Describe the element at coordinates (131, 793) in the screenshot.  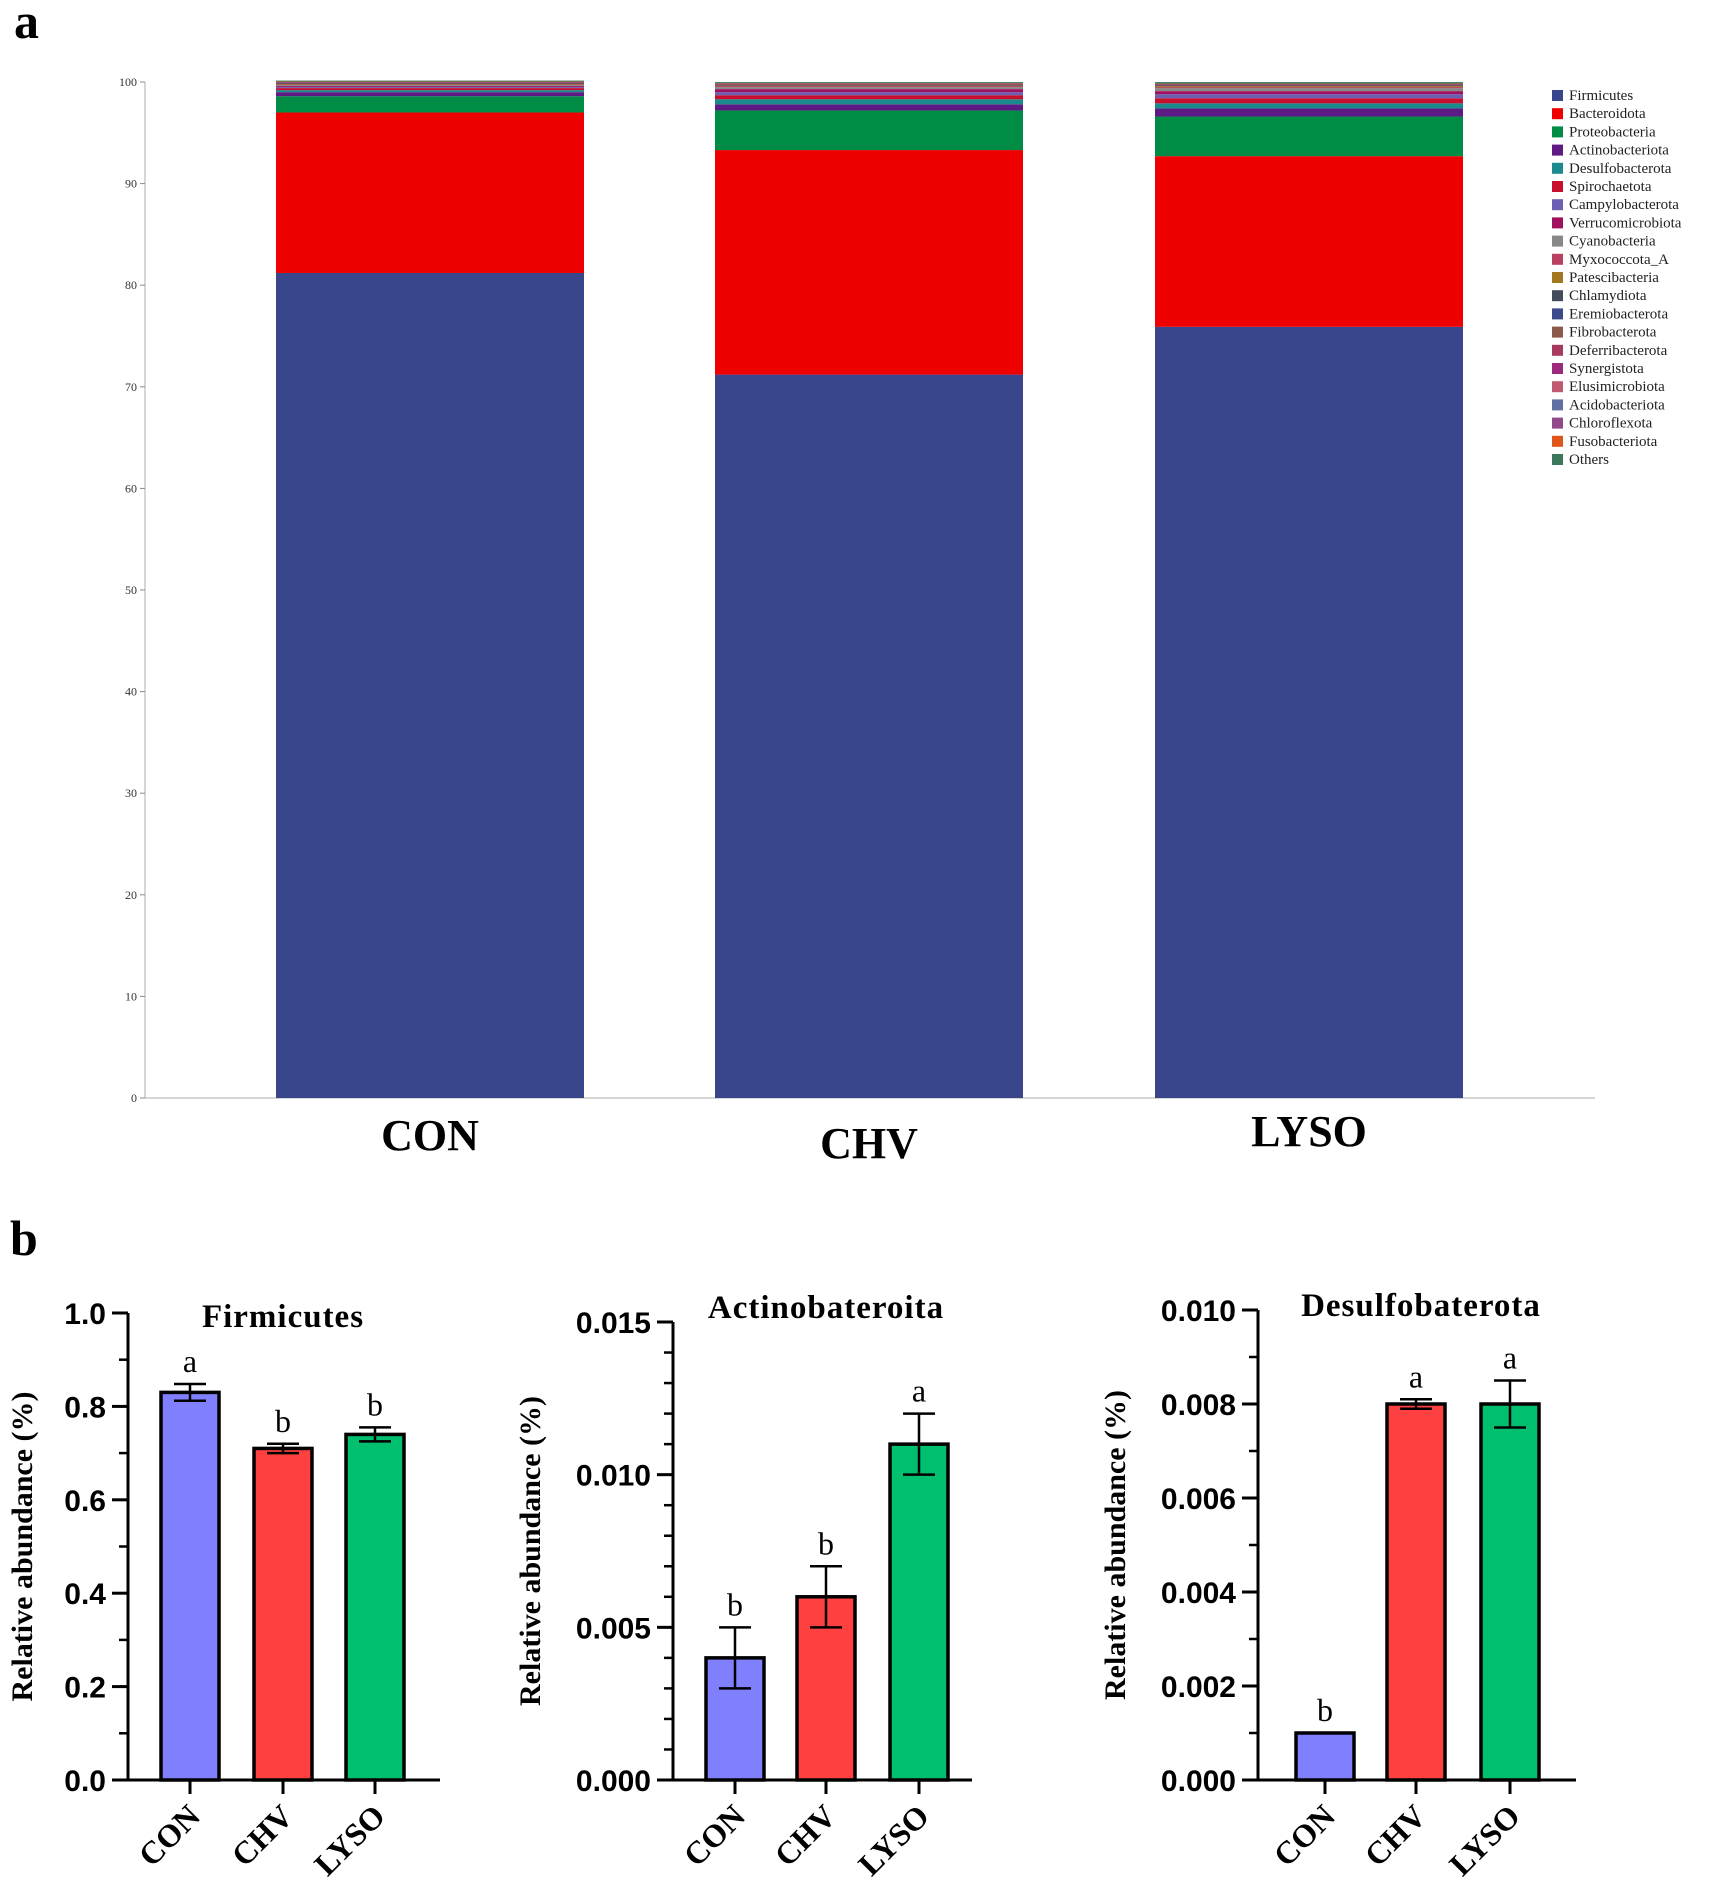
I see `y-tick-label: 30` at that location.